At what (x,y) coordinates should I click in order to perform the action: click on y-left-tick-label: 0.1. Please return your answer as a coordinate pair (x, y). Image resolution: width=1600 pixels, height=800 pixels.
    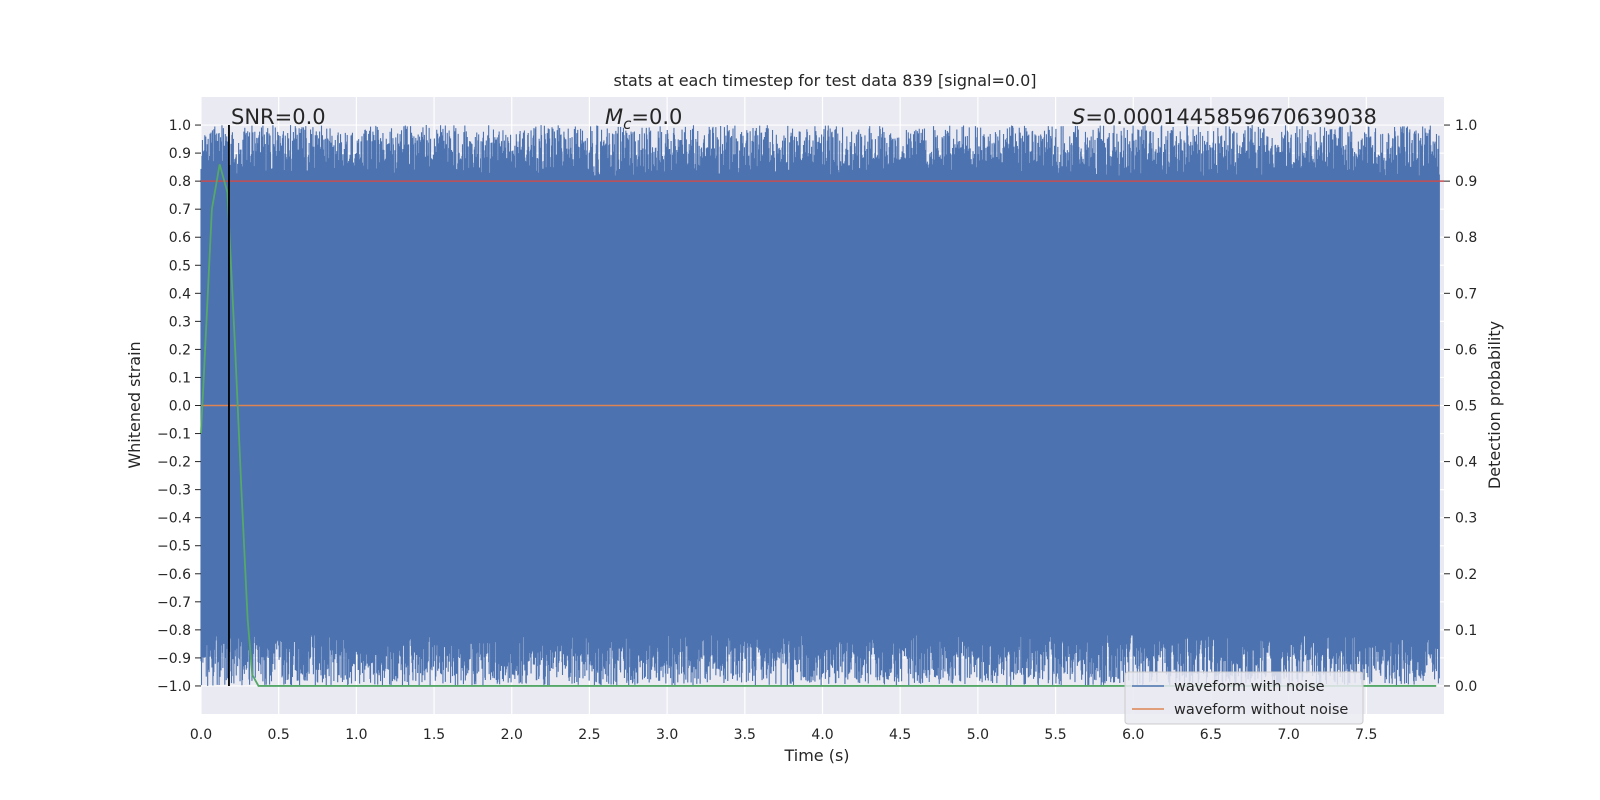
    Looking at the image, I should click on (180, 378).